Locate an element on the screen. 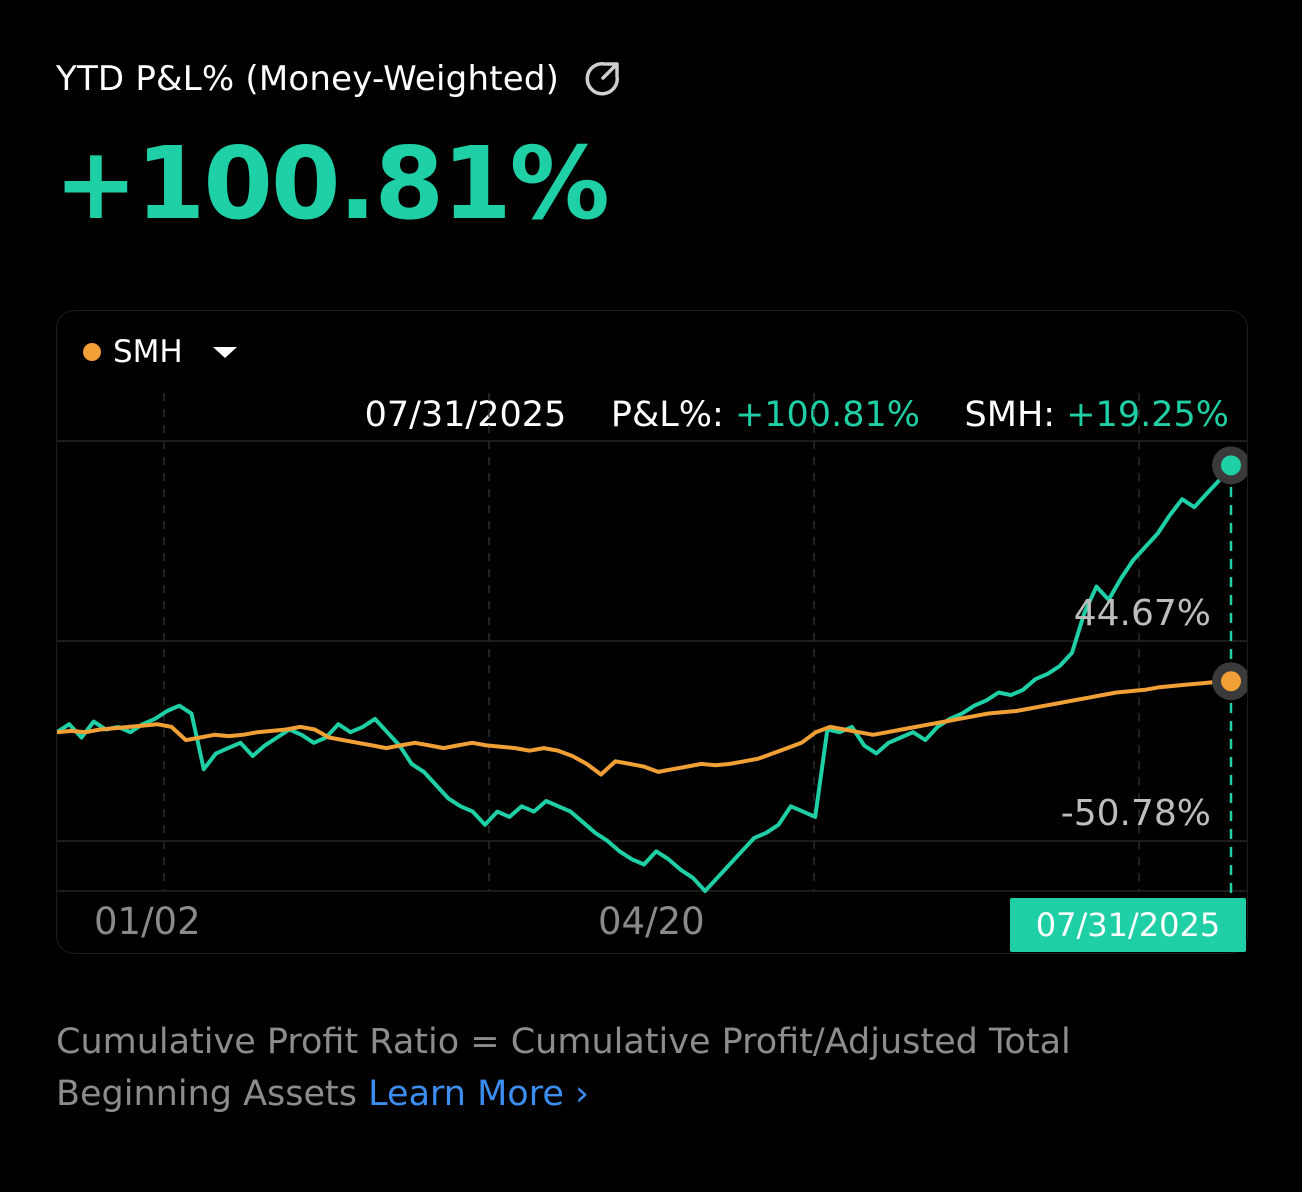 Image resolution: width=1302 pixels, height=1192 pixels. tooltip-pl-label: P&L%: is located at coordinates (667, 415).